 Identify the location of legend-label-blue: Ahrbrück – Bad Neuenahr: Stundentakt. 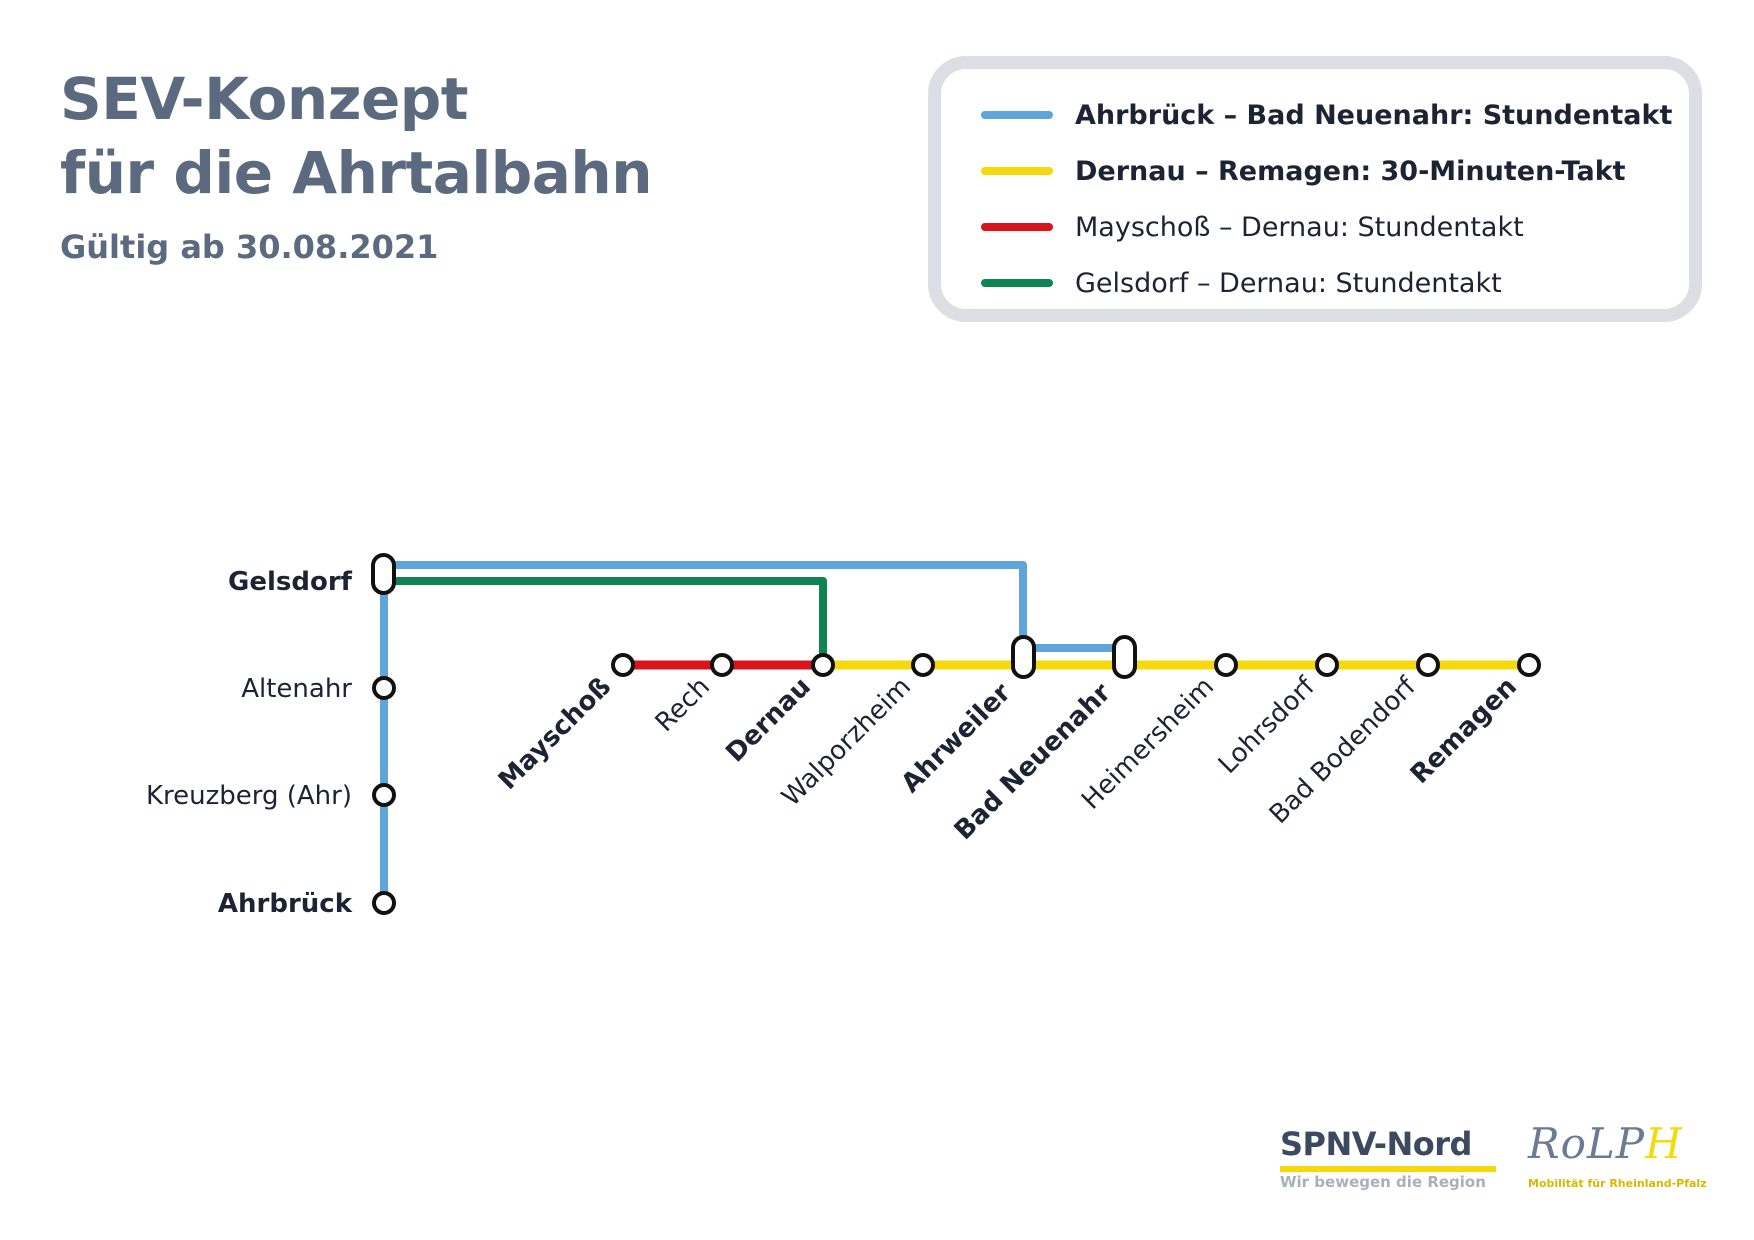
(1374, 115).